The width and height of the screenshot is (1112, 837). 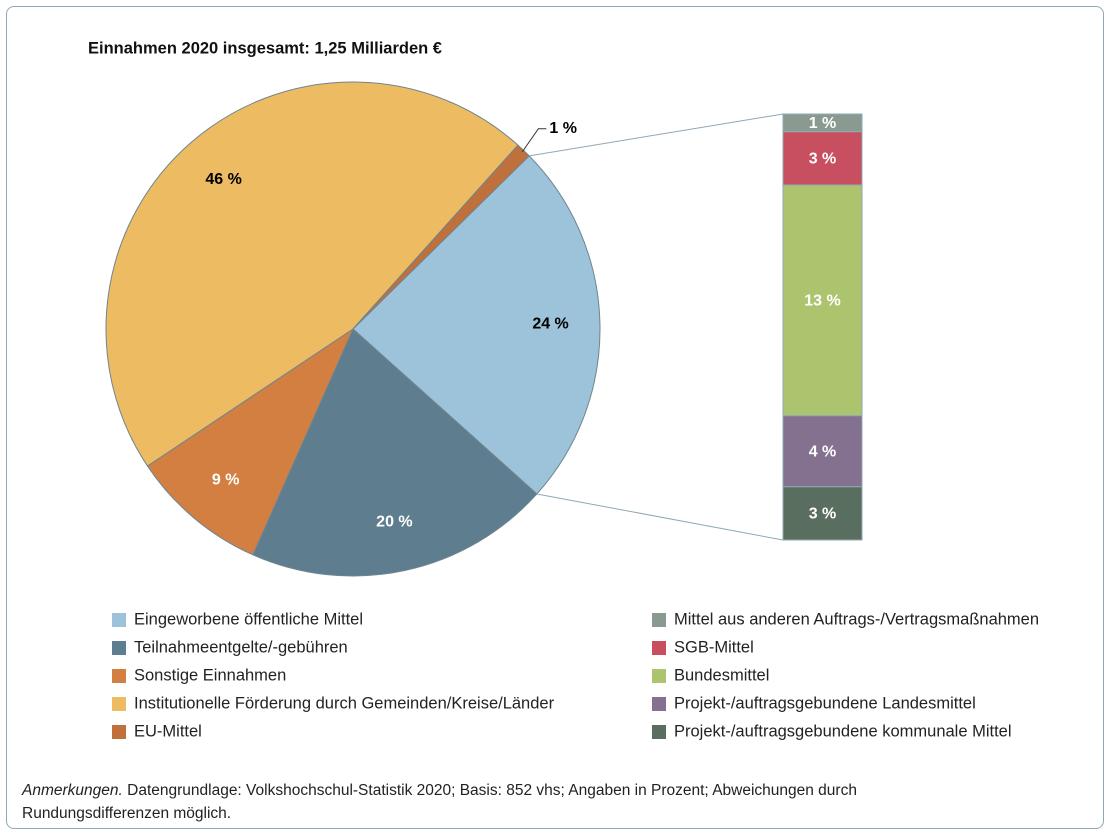 I want to click on legend-label: Bundesmittel, so click(x=721, y=675).